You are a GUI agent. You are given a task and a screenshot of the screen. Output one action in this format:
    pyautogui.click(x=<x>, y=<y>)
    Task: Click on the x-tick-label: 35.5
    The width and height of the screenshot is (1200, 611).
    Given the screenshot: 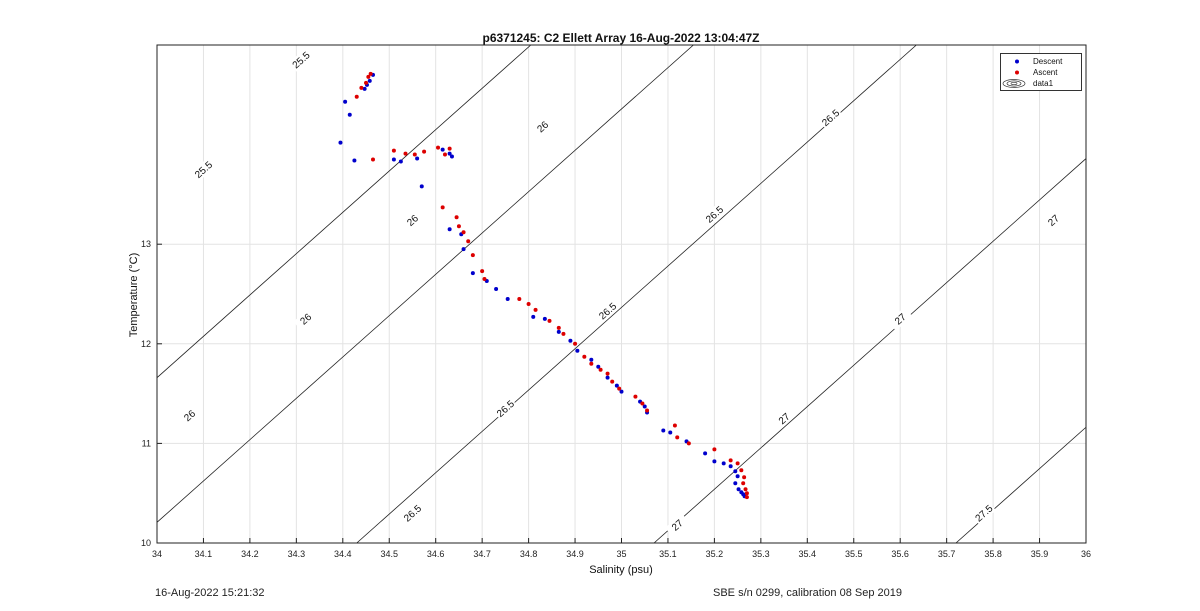 What is the action you would take?
    pyautogui.click(x=854, y=554)
    